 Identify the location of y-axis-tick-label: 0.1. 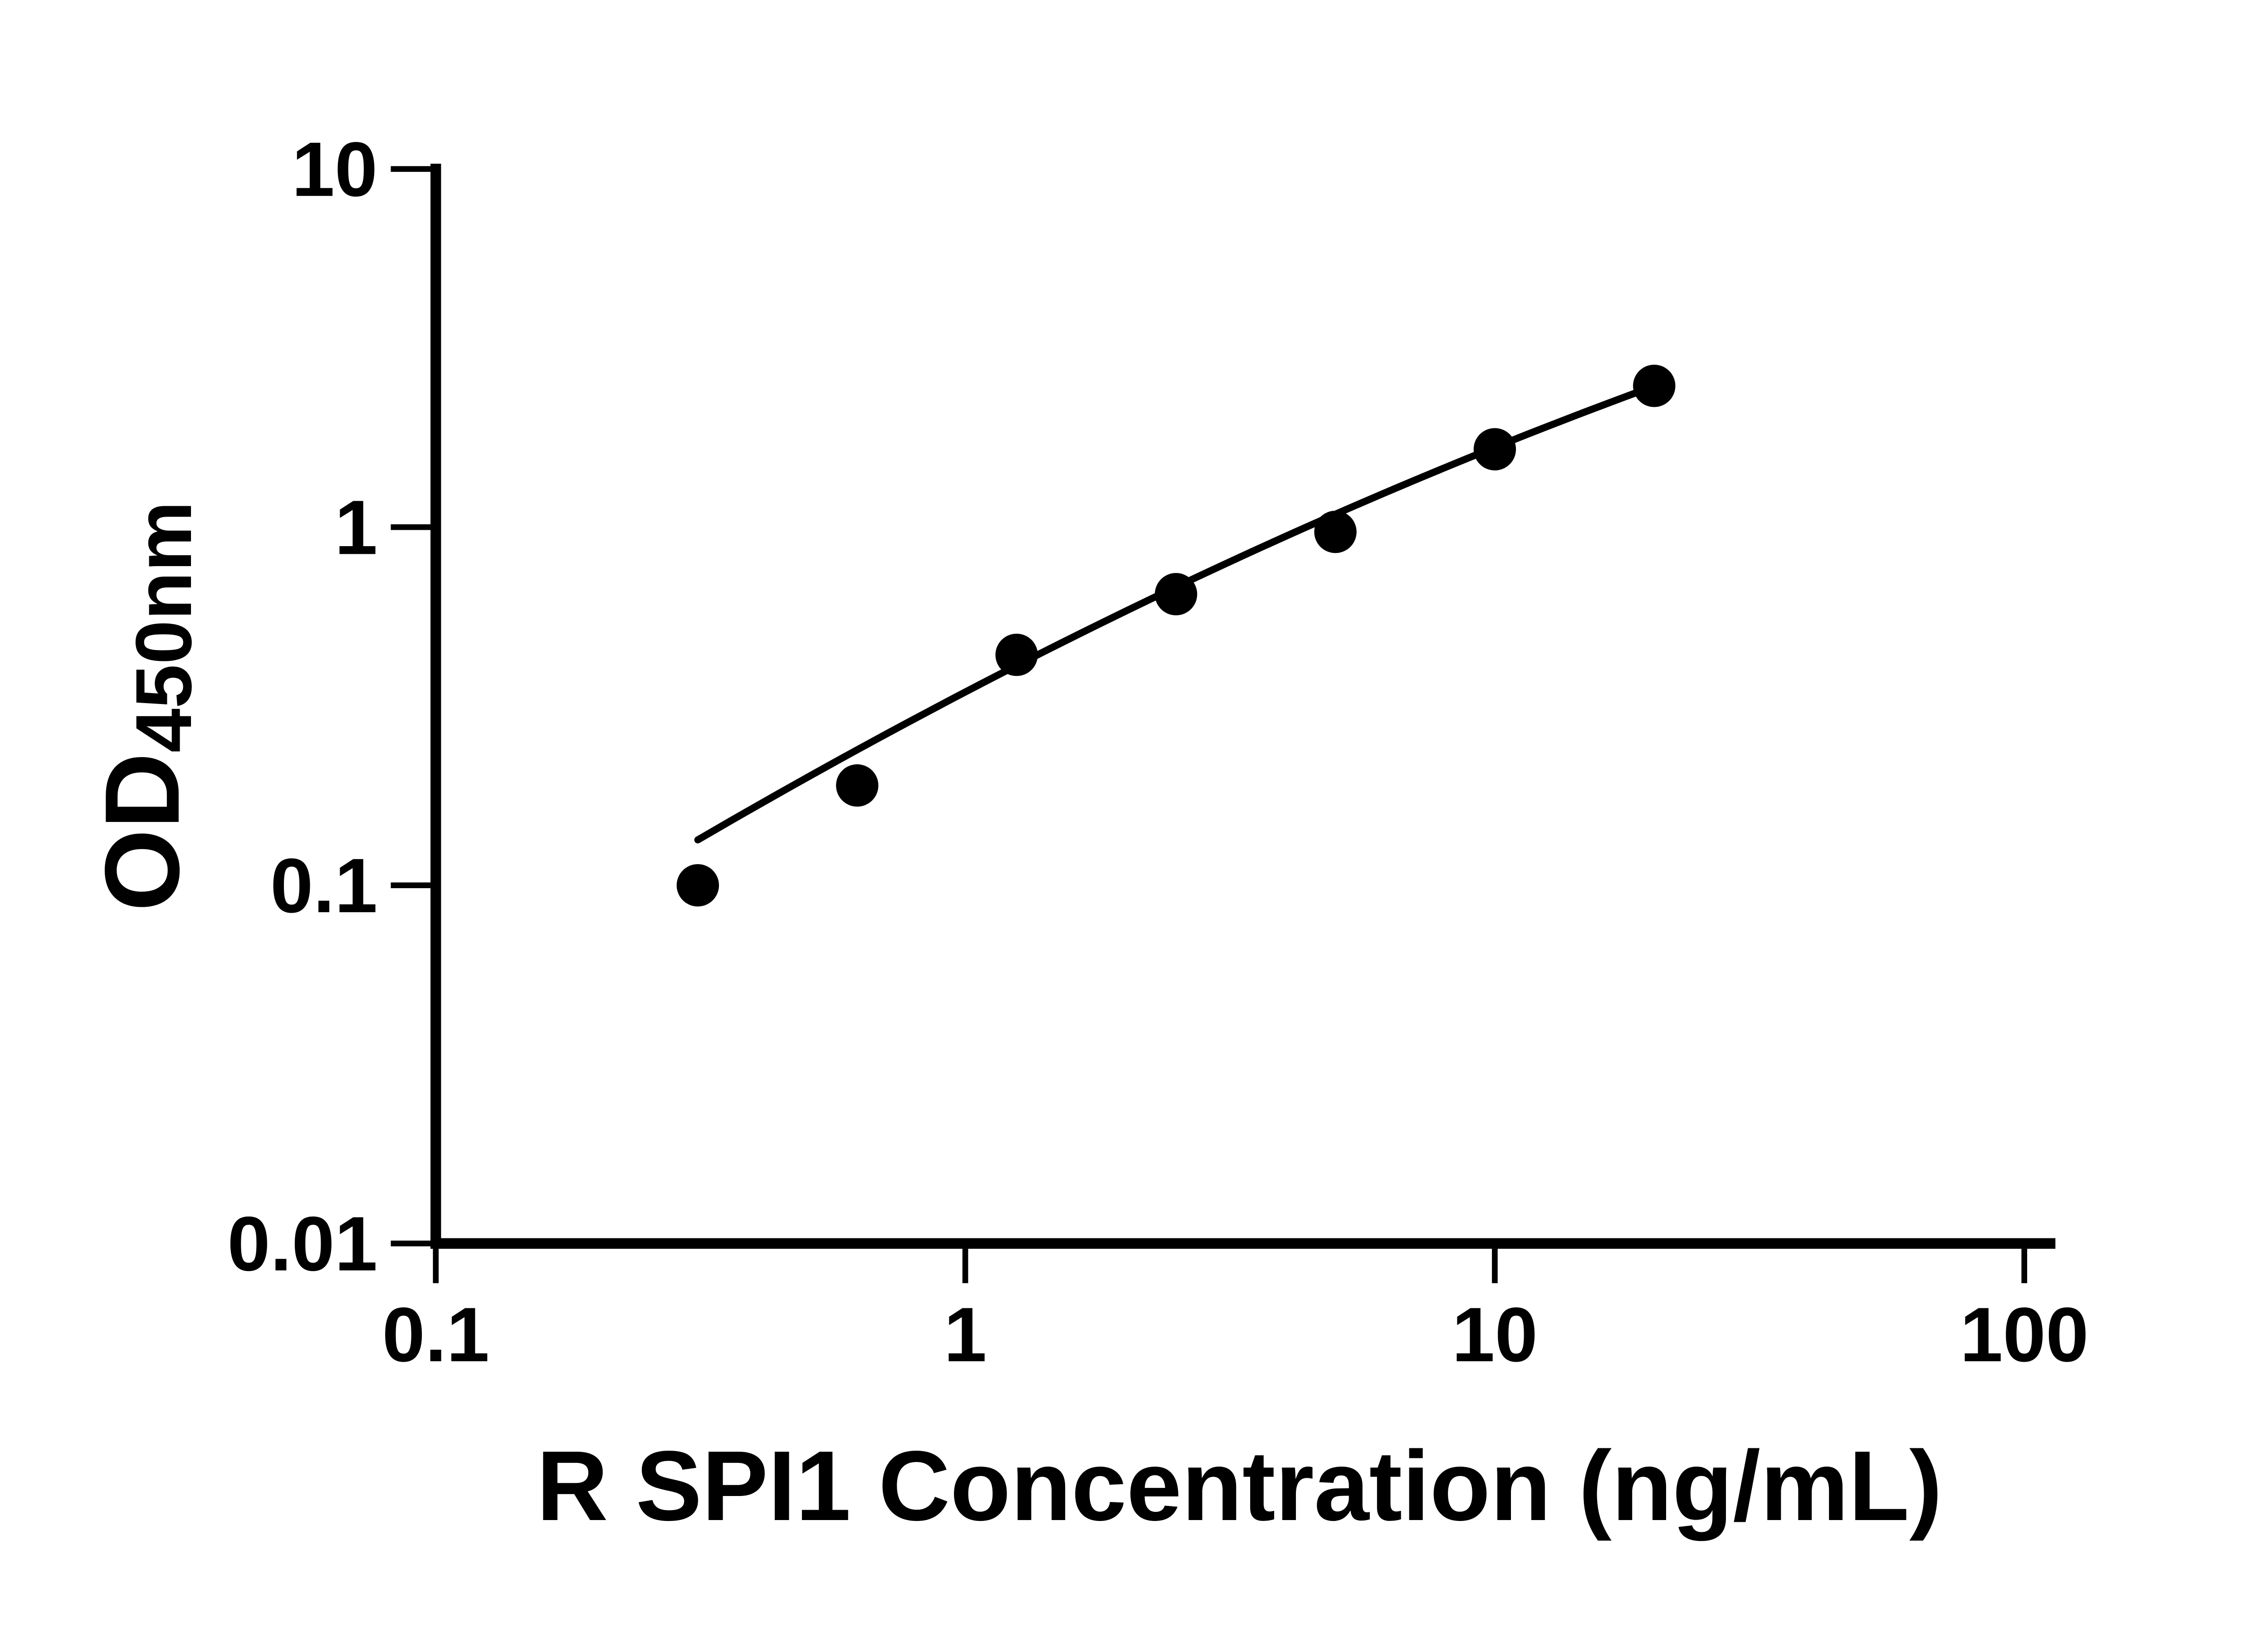
(324, 886).